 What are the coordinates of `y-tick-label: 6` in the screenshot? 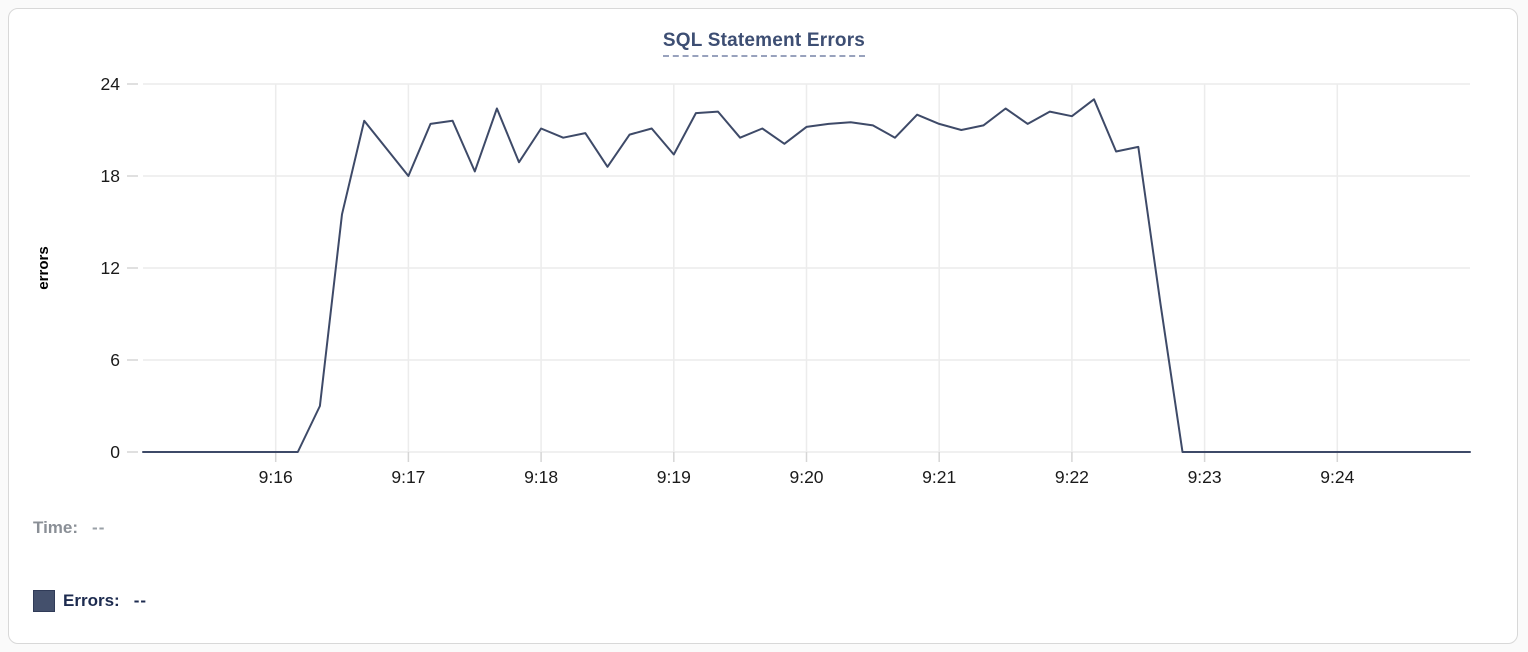 It's located at (115, 360).